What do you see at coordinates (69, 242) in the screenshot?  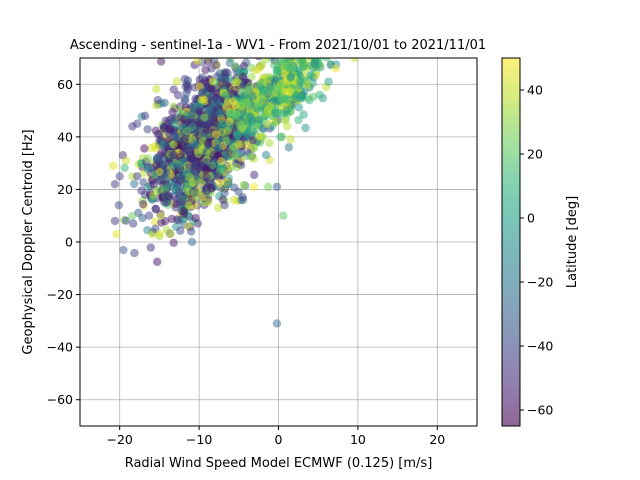 I see `y-tick-label: 0` at bounding box center [69, 242].